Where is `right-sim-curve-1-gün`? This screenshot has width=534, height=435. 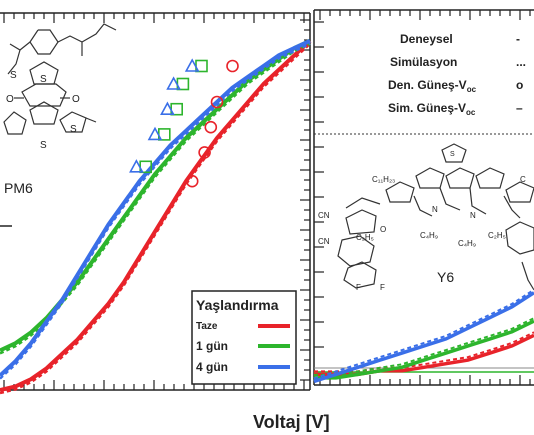
right-sim-curve-1-gün is located at coordinates (424, 346).